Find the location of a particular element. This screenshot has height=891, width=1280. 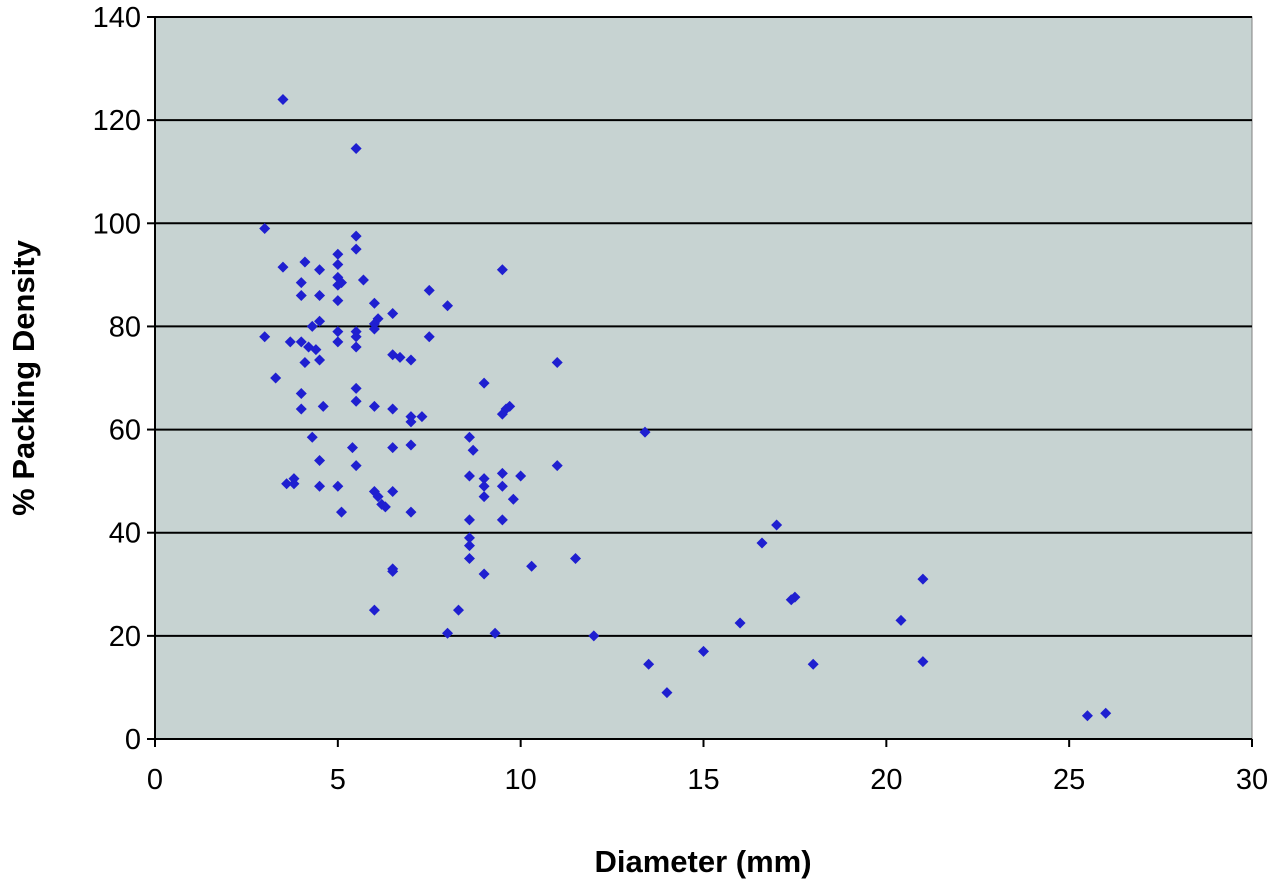

x-tick-label: 0 is located at coordinates (155, 780).